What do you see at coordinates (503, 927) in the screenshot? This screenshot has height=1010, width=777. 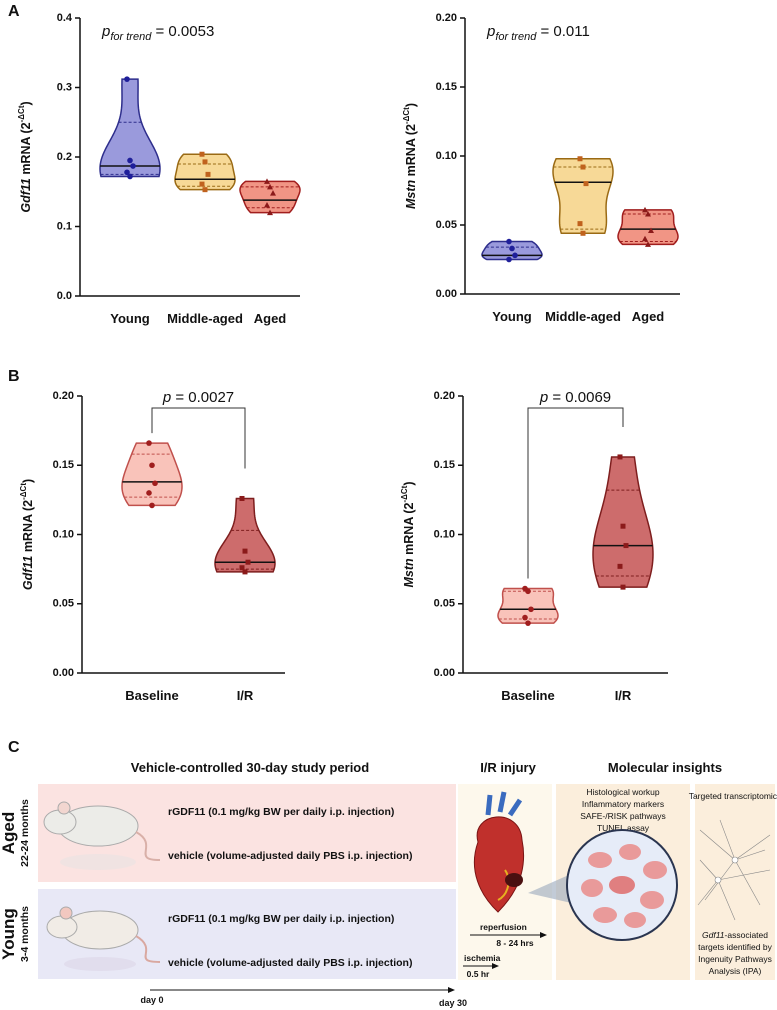 I see `phase-label: reperfusion` at bounding box center [503, 927].